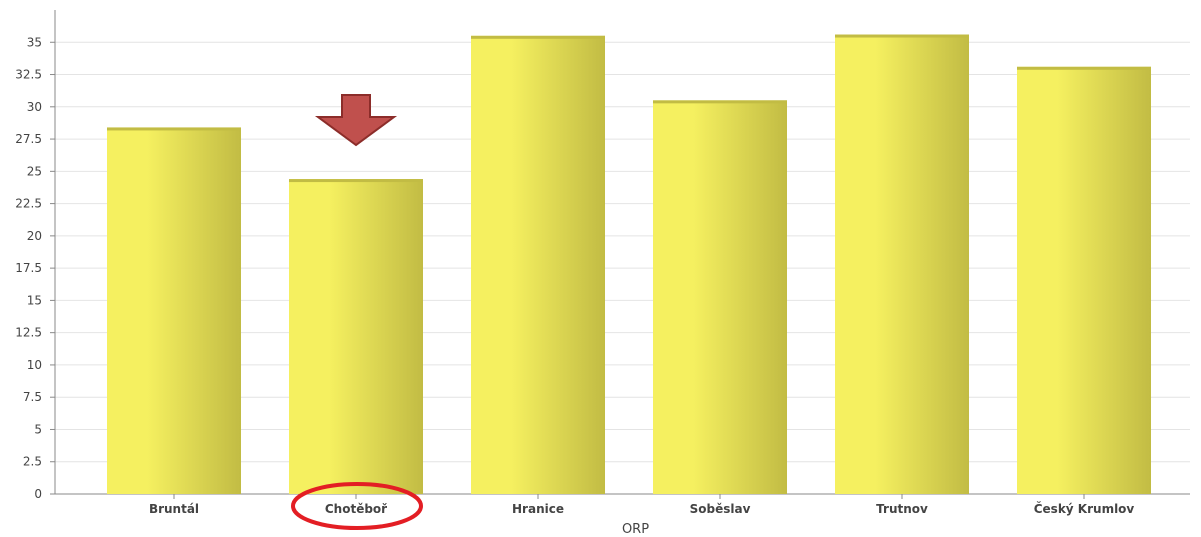 The width and height of the screenshot is (1201, 537). What do you see at coordinates (28, 268) in the screenshot?
I see `y-tick-label: 17.5` at bounding box center [28, 268].